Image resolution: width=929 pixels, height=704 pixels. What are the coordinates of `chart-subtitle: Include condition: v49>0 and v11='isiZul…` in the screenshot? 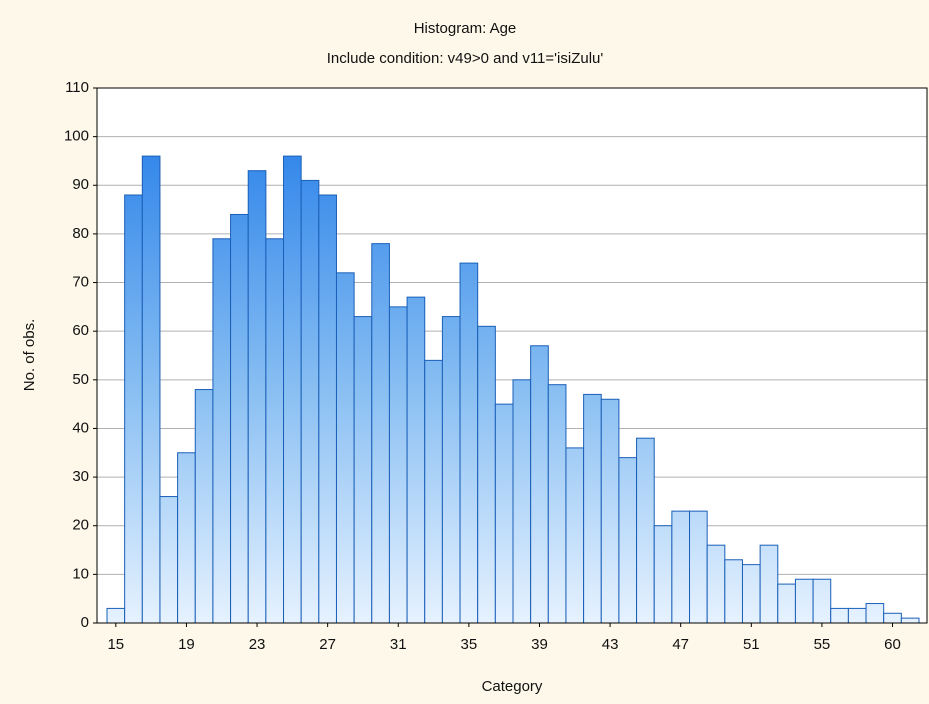 It's located at (465, 58).